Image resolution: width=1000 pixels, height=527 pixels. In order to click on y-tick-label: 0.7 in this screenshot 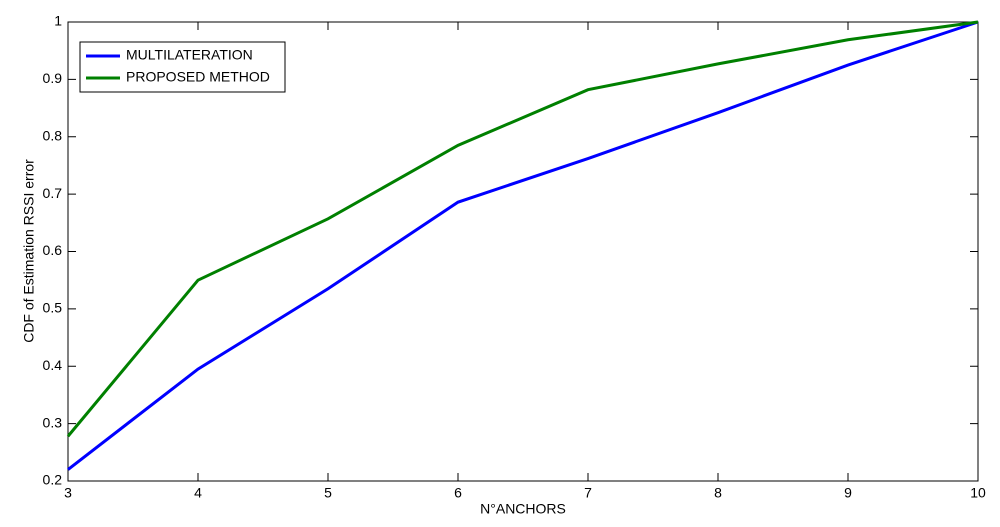, I will do `click(53, 193)`.